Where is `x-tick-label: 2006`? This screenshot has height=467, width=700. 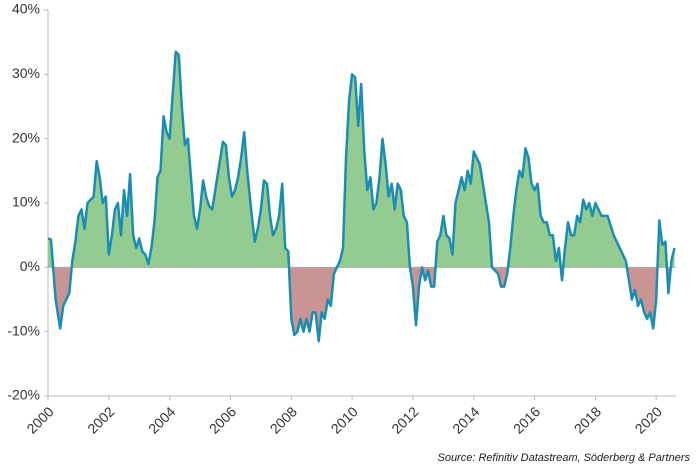 x-tick-label: 2006 is located at coordinates (222, 419).